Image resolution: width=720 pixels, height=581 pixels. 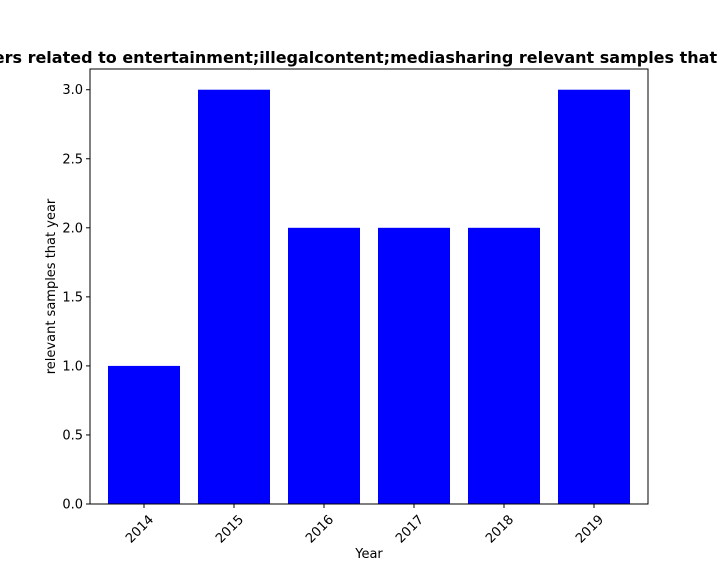 I want to click on y-axis-label: relevant samples that year, so click(x=51, y=286).